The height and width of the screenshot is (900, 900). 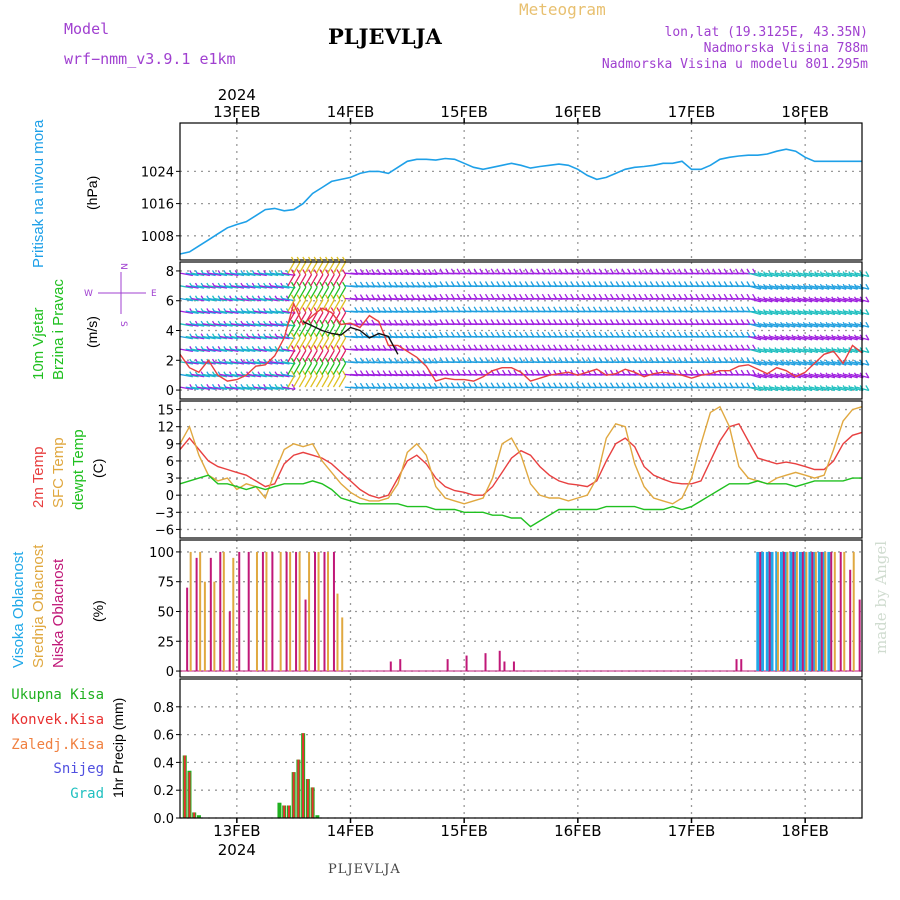 What do you see at coordinates (164, 513) in the screenshot?
I see `y-tick-label: −3` at bounding box center [164, 513].